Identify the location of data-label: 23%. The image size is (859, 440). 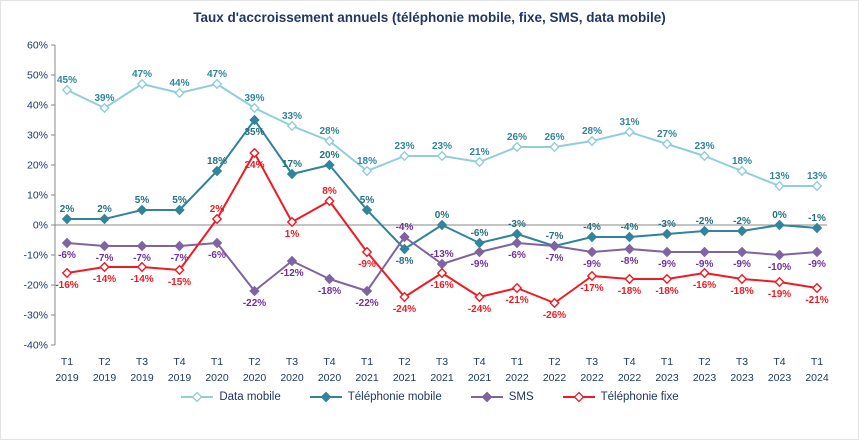
(404, 146).